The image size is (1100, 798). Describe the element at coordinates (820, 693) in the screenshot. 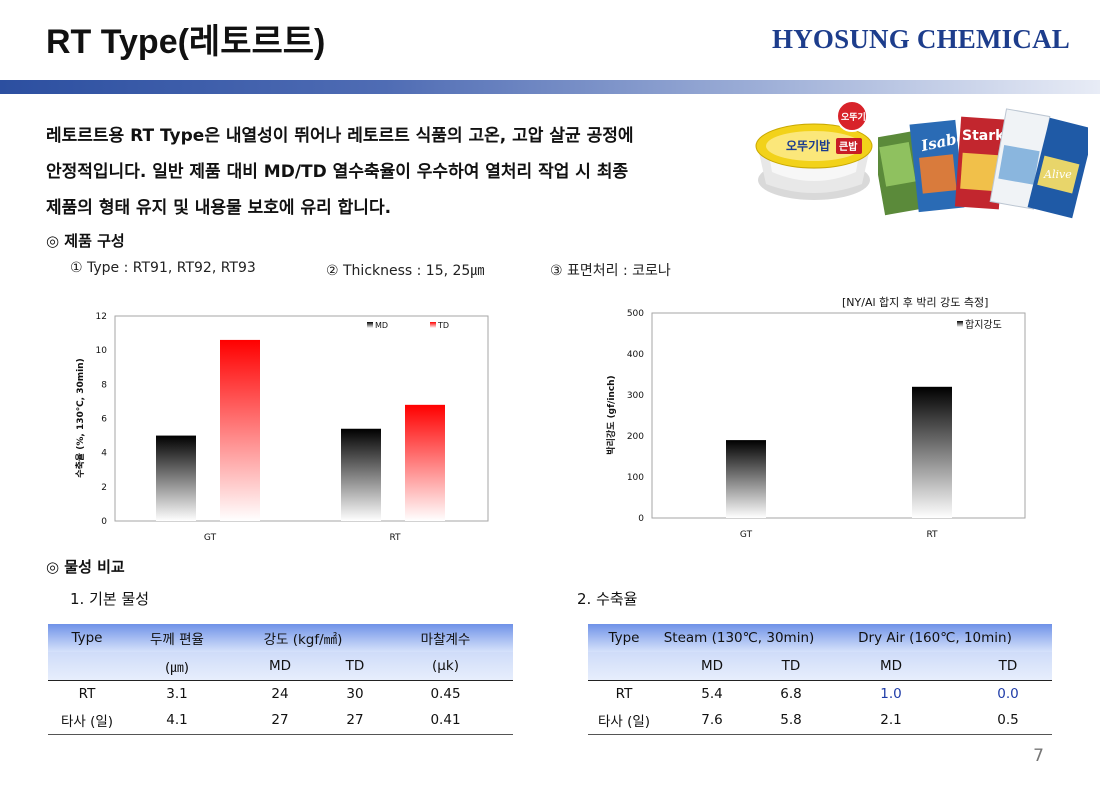

I see `table-row: RT 5.4 6.8 1.0 0.0` at that location.